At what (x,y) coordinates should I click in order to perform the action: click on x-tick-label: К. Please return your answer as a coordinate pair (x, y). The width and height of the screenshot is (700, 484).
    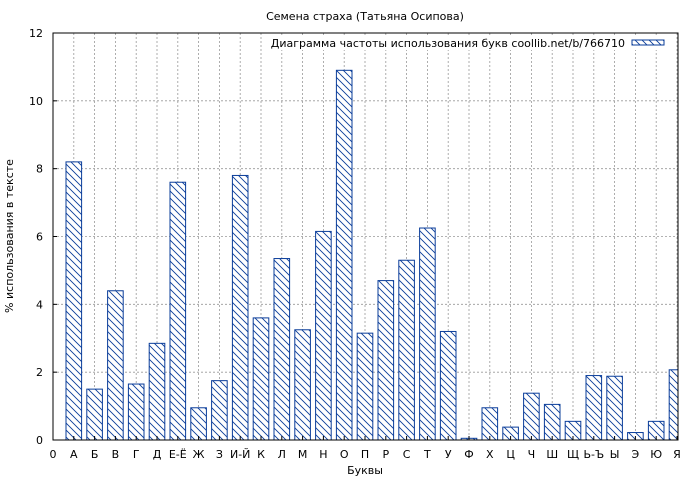
    Looking at the image, I should click on (261, 454).